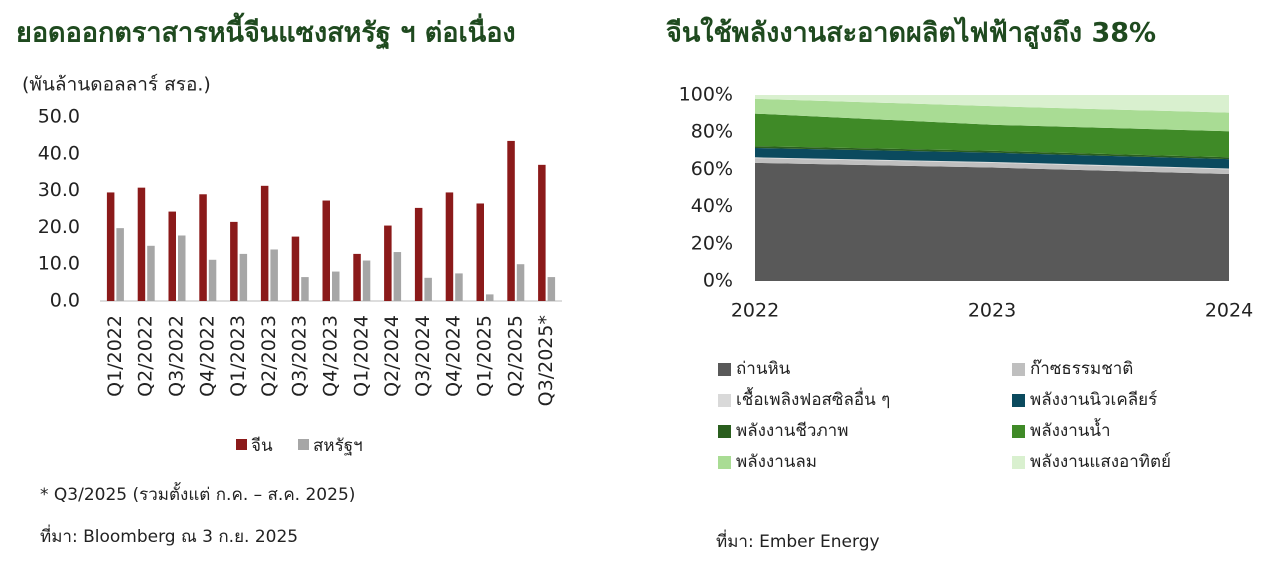 The height and width of the screenshot is (568, 1288). Describe the element at coordinates (454, 356) in the screenshot. I see `x-tick-label: Q4/2024` at that location.